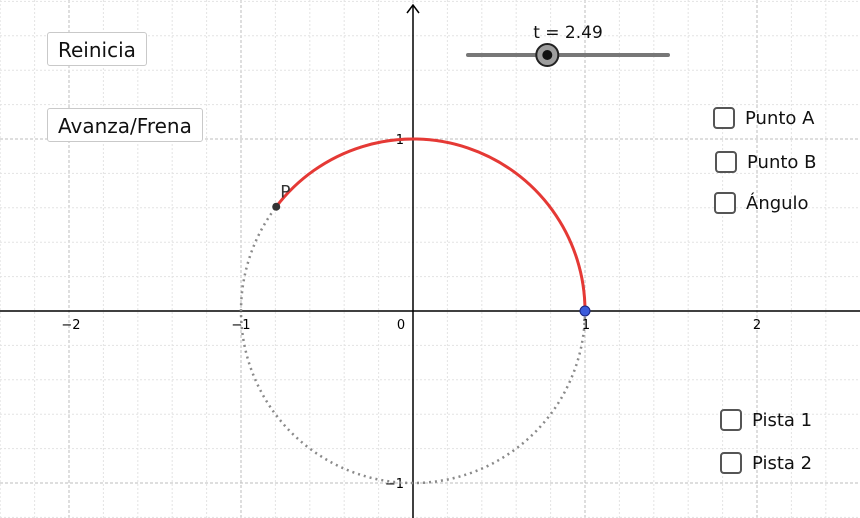 Image resolution: width=860 pixels, height=518 pixels. Describe the element at coordinates (586, 325) in the screenshot. I see `x-tick-label: 1` at that location.